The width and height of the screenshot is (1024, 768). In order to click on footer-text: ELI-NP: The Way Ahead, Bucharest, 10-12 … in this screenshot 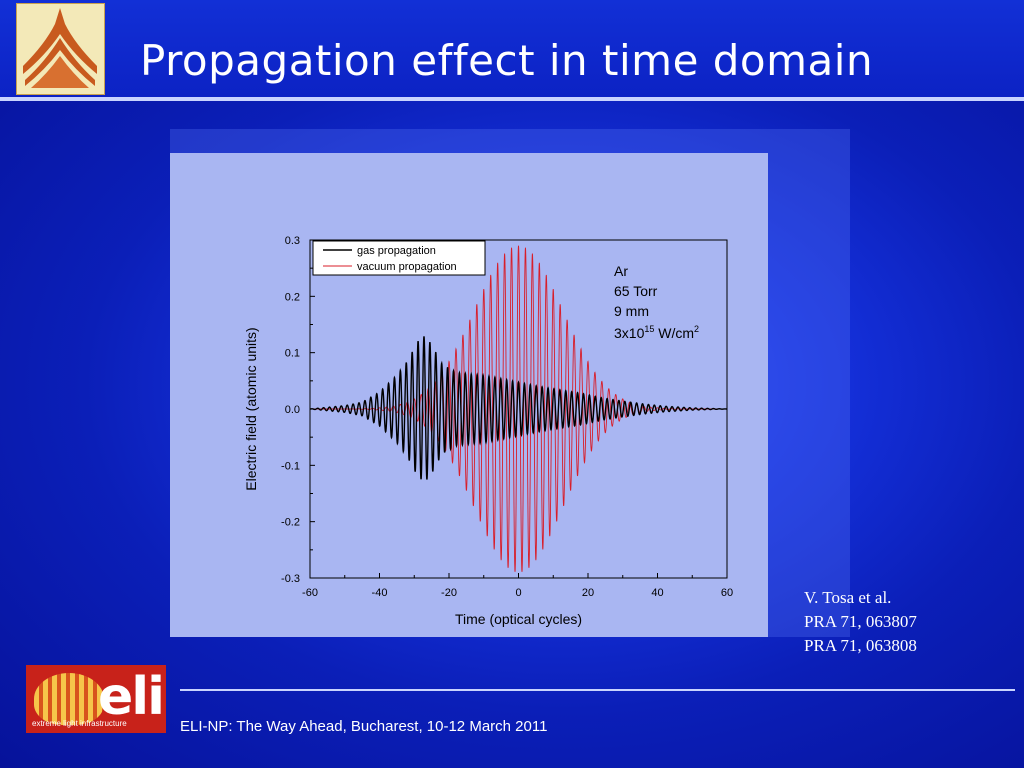, I will do `click(364, 726)`.